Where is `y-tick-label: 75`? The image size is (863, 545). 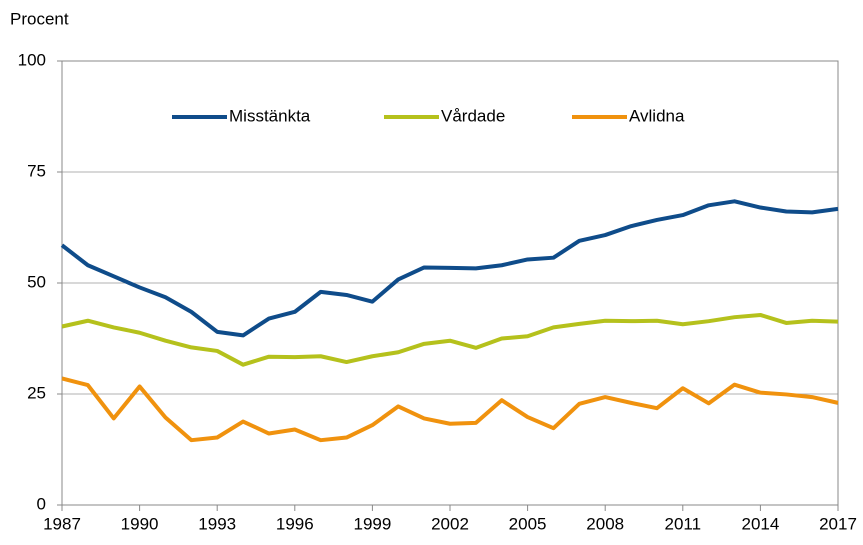
y-tick-label: 75 is located at coordinates (36, 170).